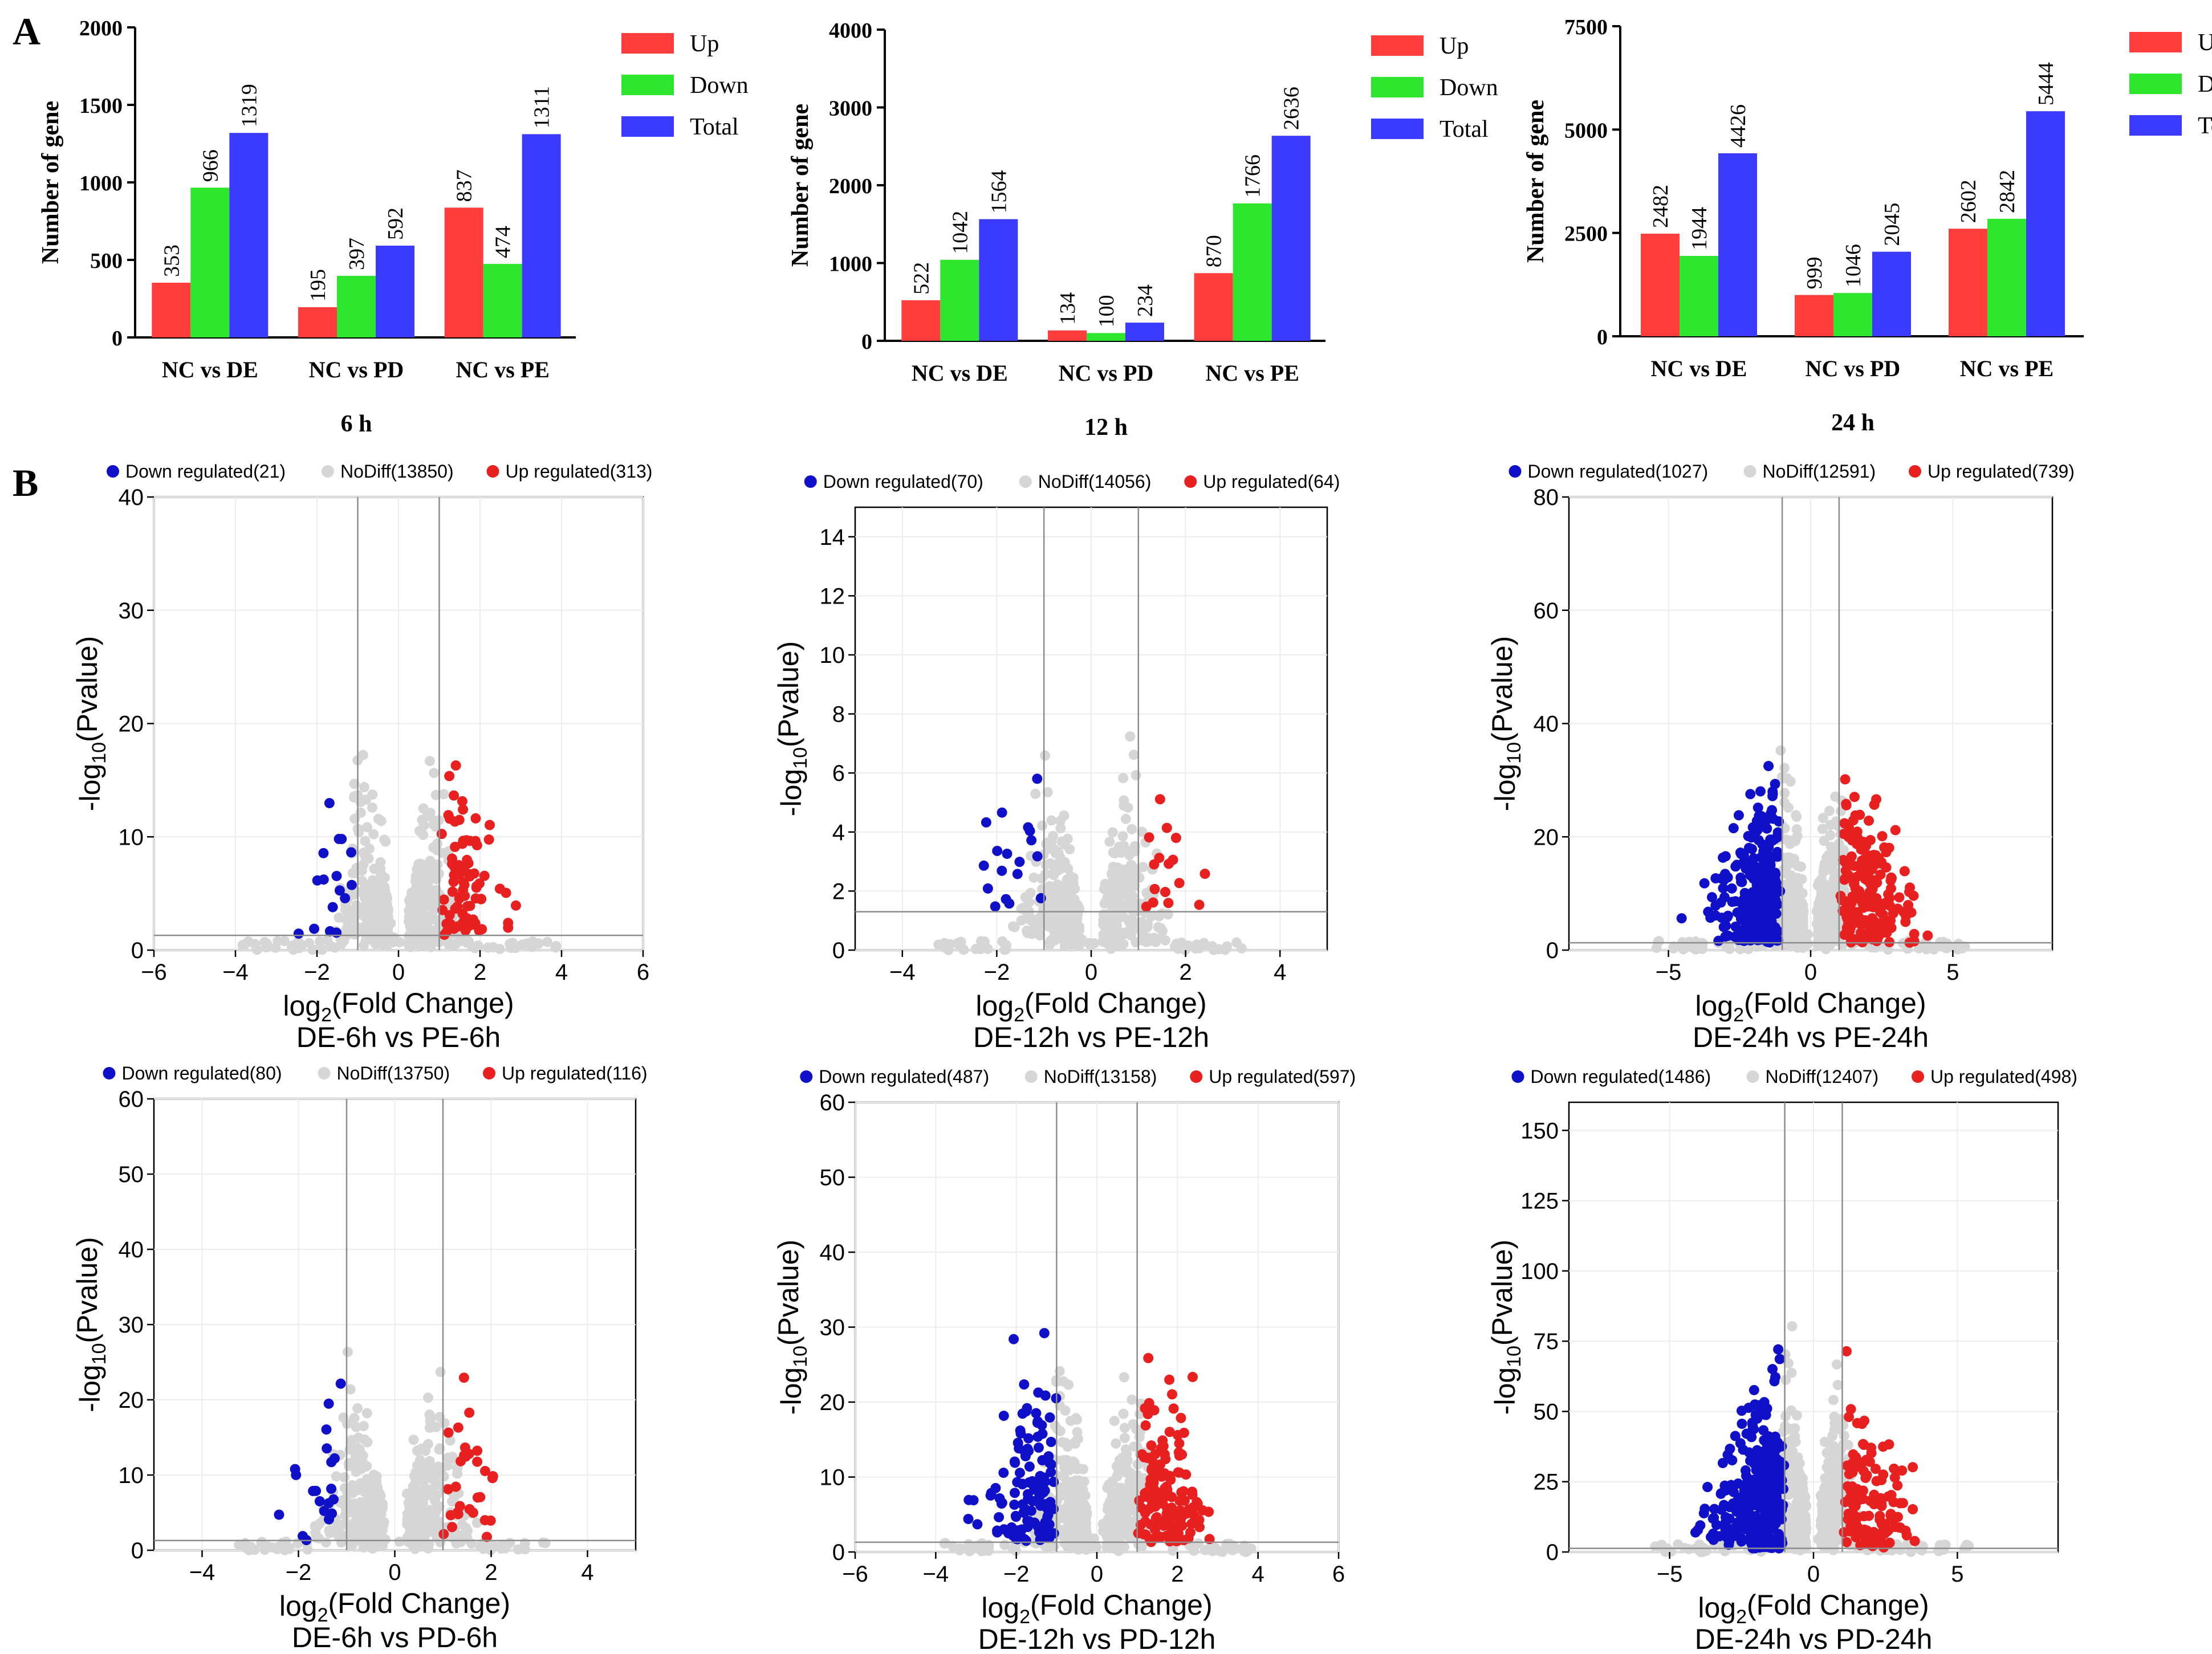 The width and height of the screenshot is (2212, 1654). Describe the element at coordinates (1660, 284) in the screenshot. I see `bar-up` at that location.